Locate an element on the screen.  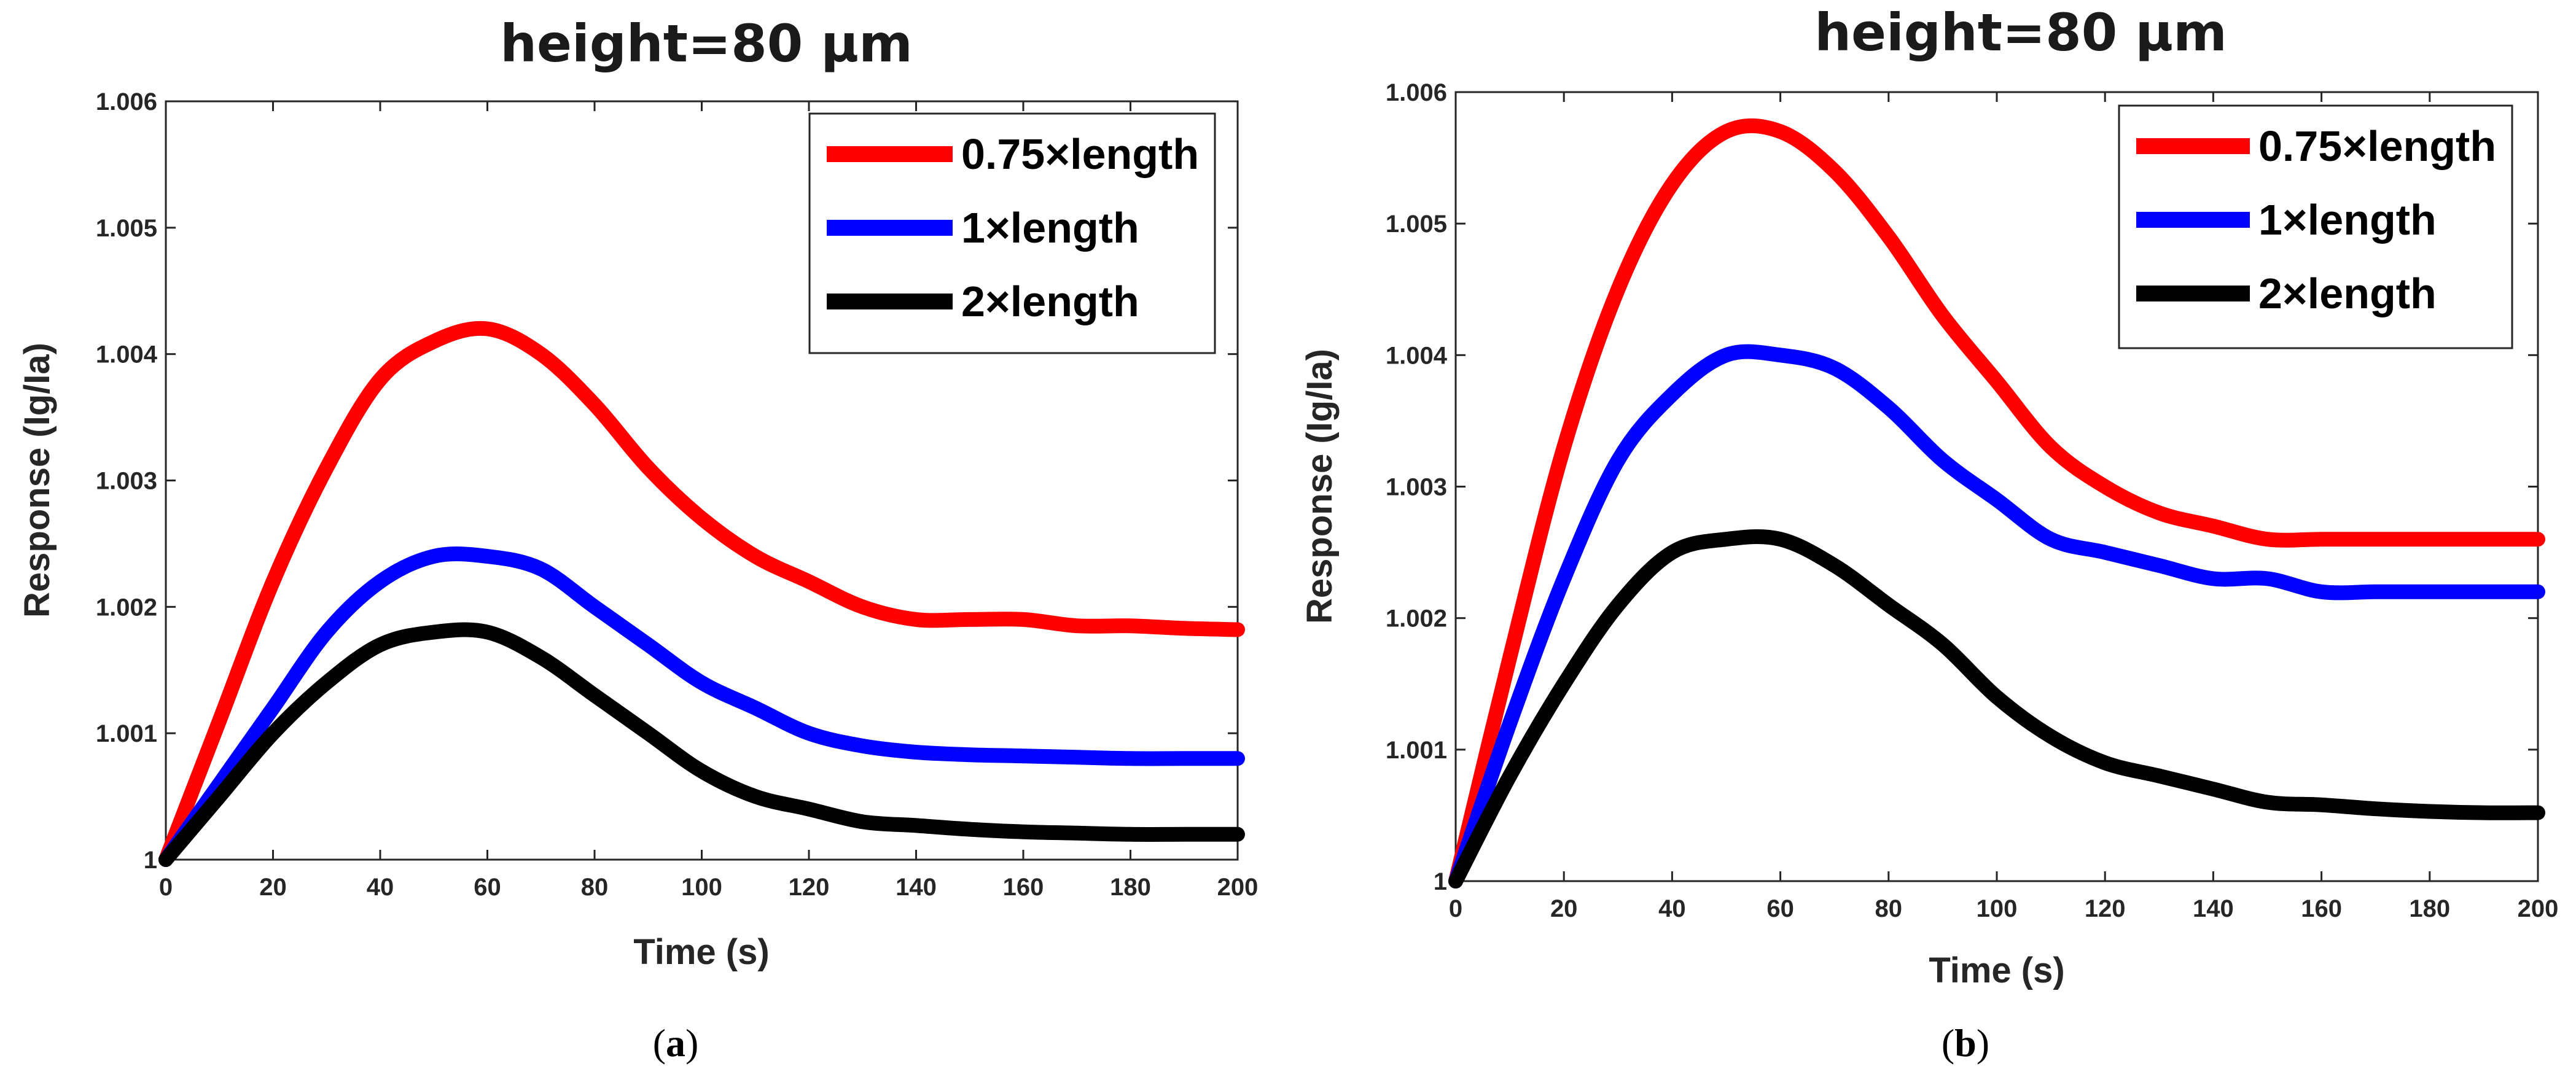
panel-caption: (b) is located at coordinates (1965, 1043).